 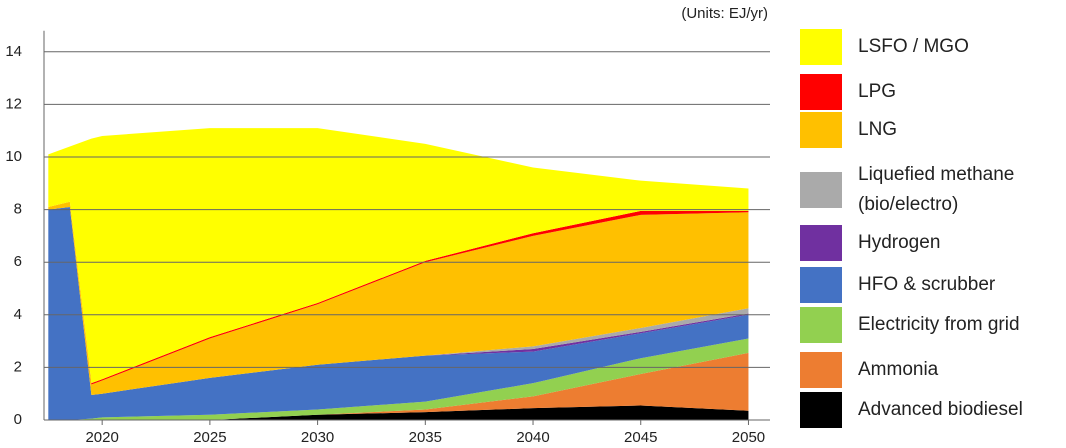 What do you see at coordinates (18, 209) in the screenshot?
I see `y-tick-label: 8` at bounding box center [18, 209].